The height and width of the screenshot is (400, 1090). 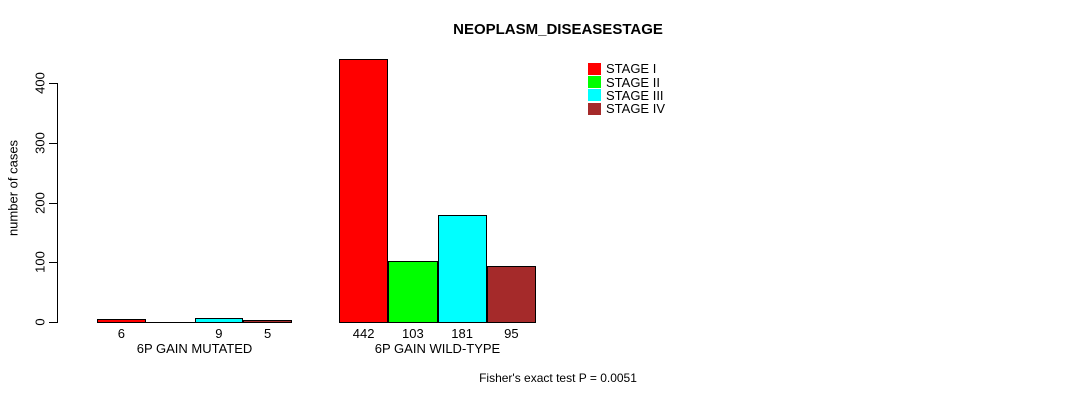 I want to click on bar-value-label: 6, so click(x=121, y=333).